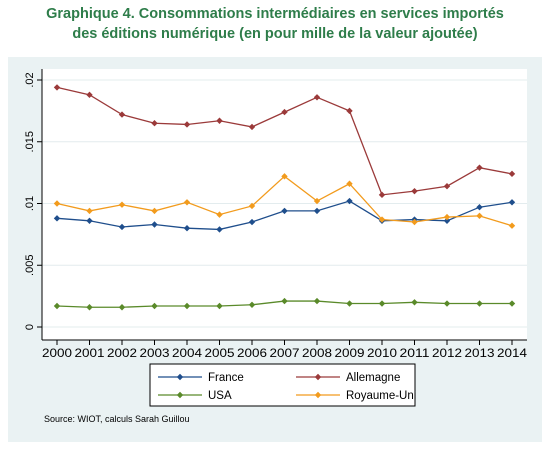 This screenshot has height=451, width=550. What do you see at coordinates (447, 354) in the screenshot?
I see `x-tick-label: 2012` at bounding box center [447, 354].